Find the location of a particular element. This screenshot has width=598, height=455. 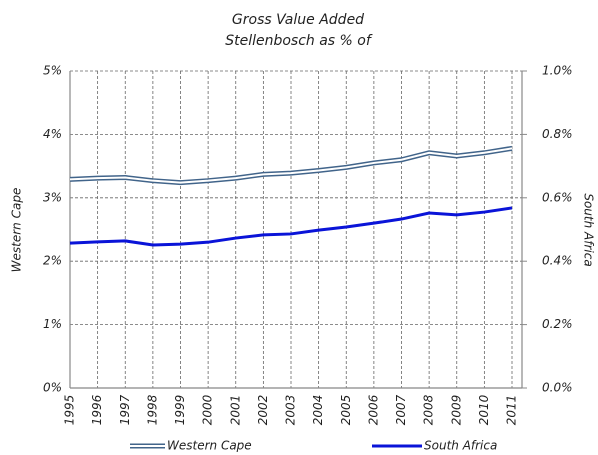

x-tick-label: 2004 is located at coordinates (318, 410).